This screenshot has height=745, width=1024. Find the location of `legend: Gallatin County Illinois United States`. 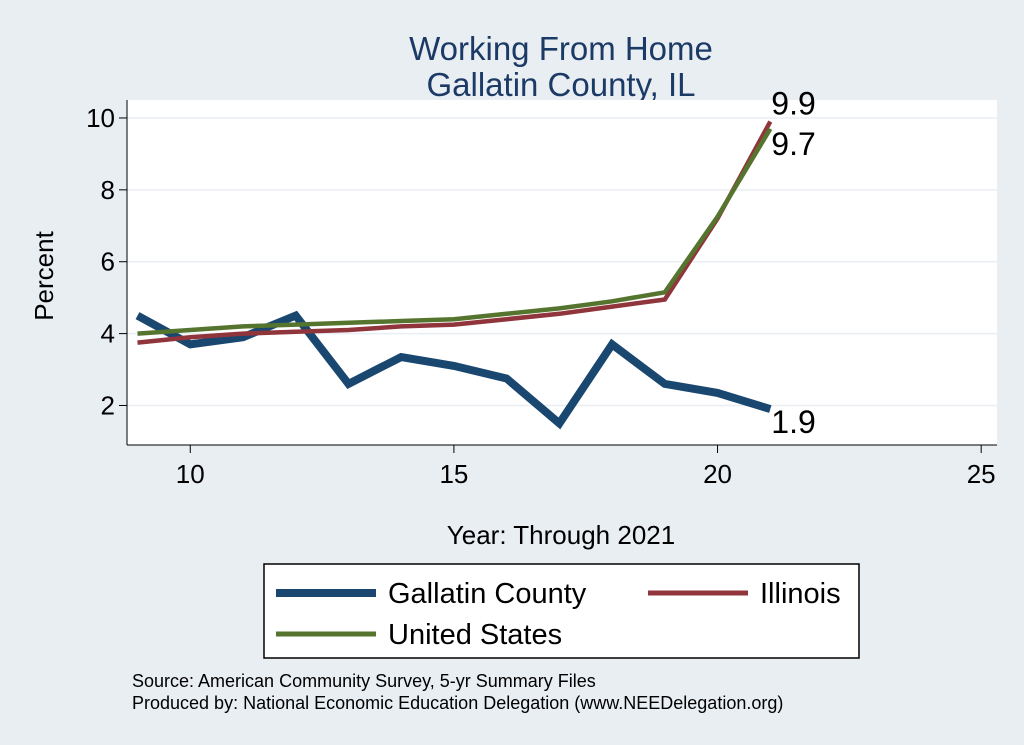

legend: Gallatin County Illinois United States is located at coordinates (561, 611).